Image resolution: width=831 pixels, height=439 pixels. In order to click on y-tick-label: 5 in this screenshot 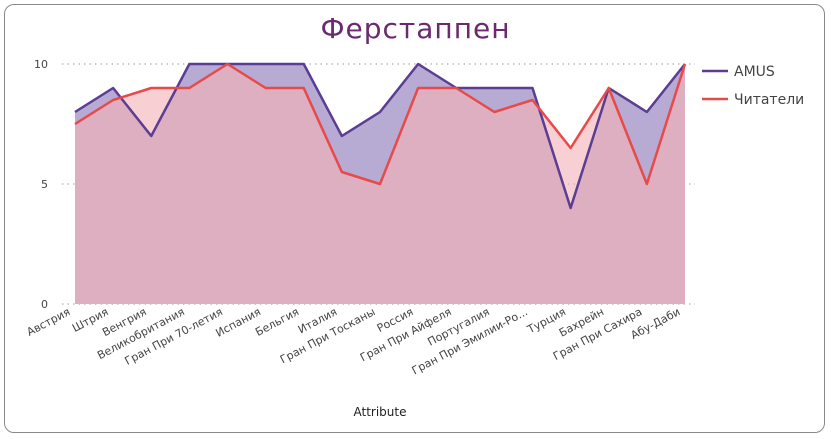, I will do `click(44, 184)`.